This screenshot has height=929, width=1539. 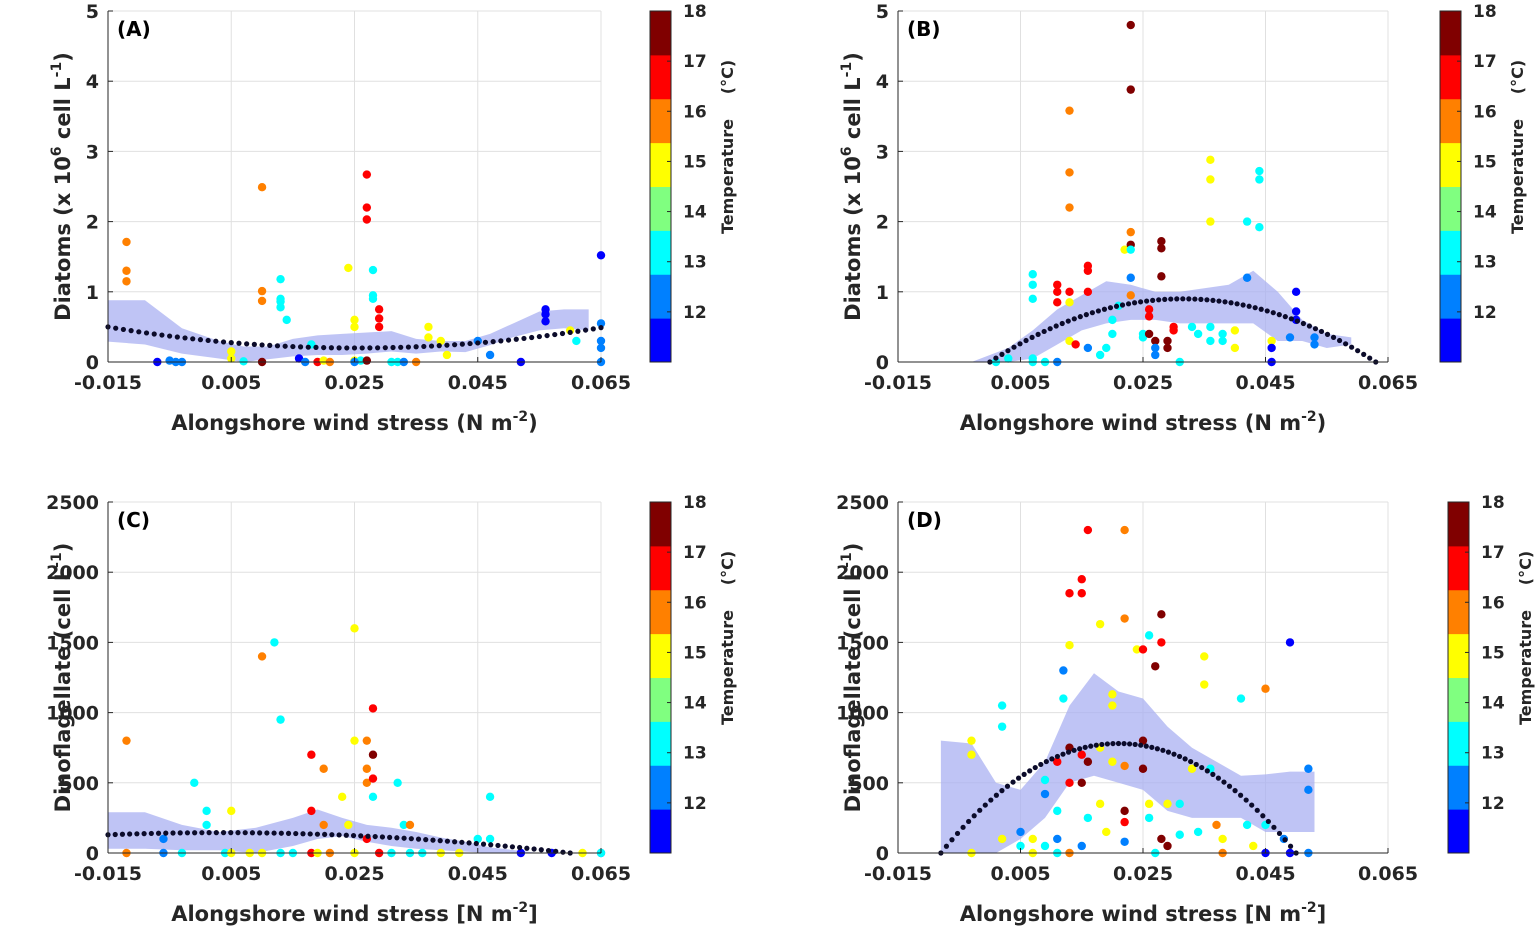 I want to click on y-tick-label: 5, so click(x=92, y=12).